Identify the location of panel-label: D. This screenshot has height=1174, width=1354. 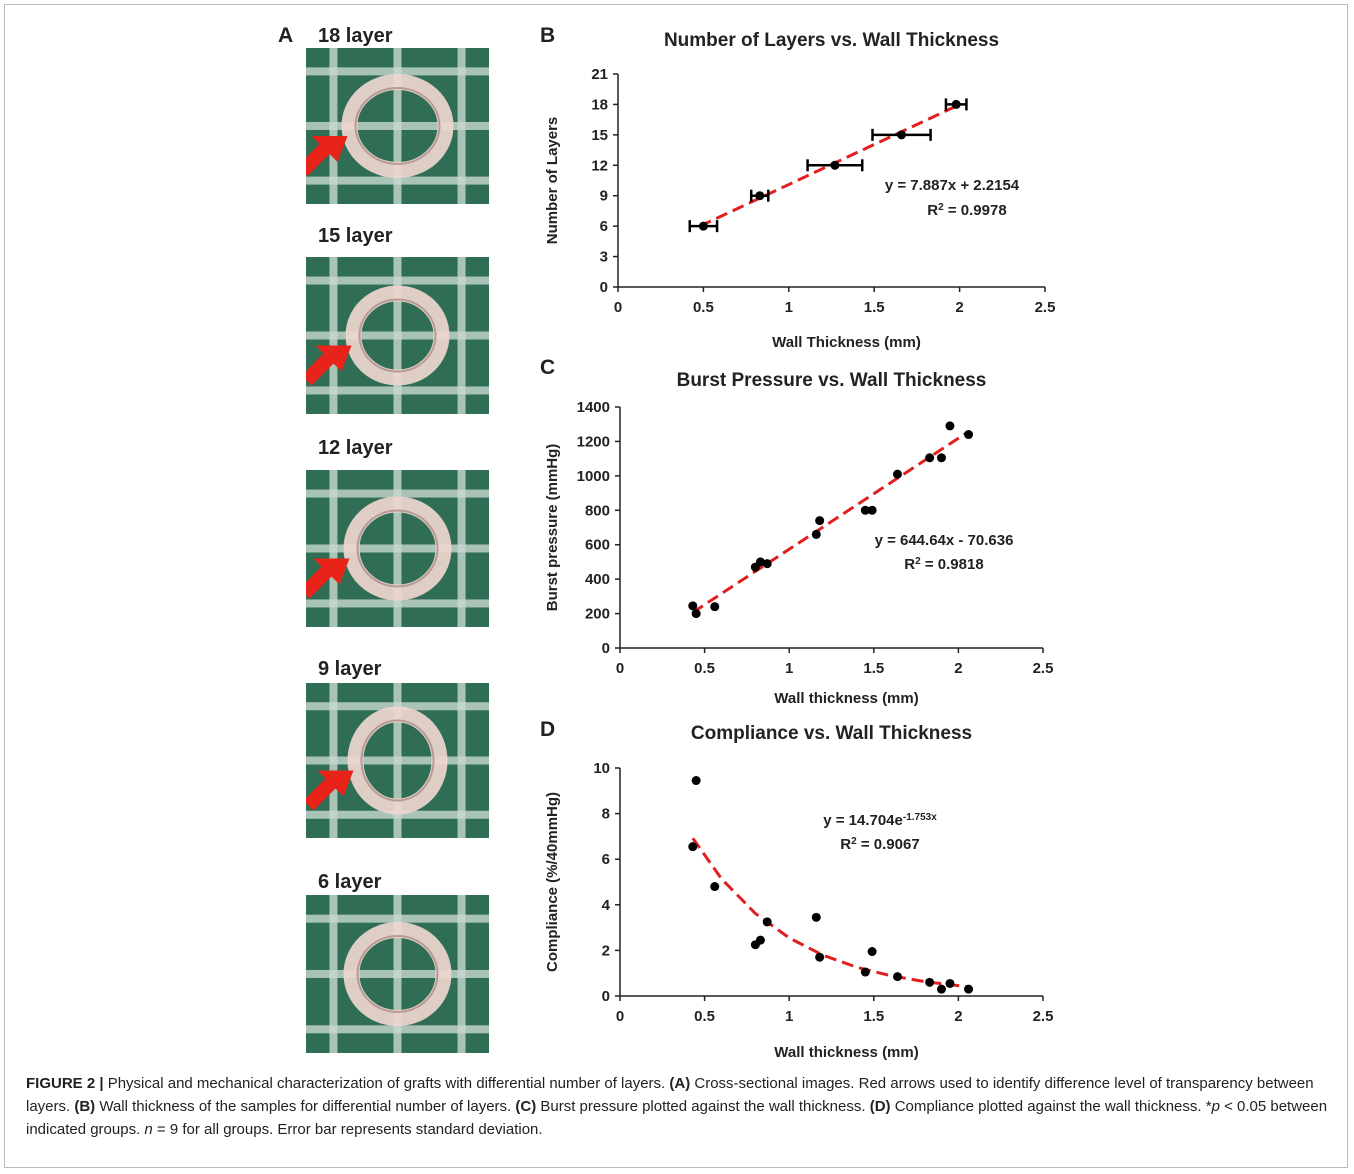
(547, 729).